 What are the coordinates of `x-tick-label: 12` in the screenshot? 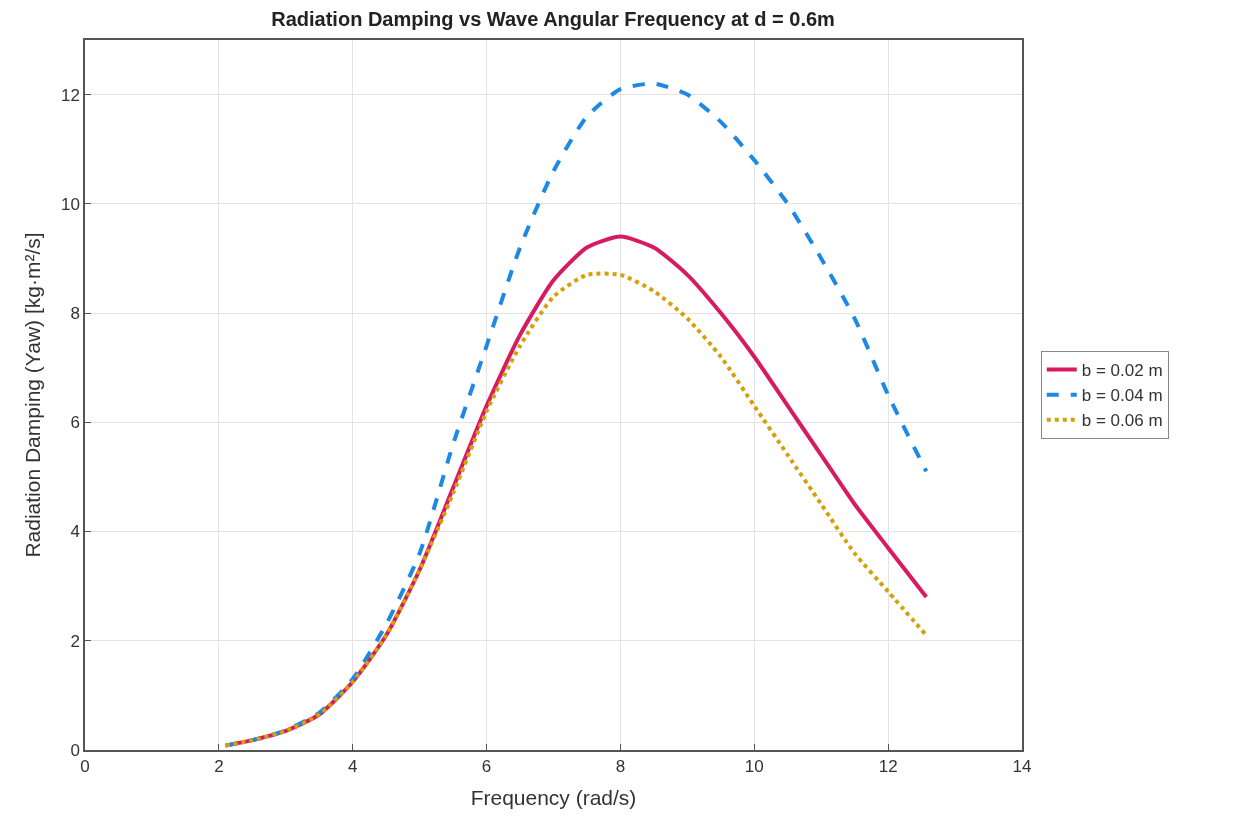 It's located at (888, 767).